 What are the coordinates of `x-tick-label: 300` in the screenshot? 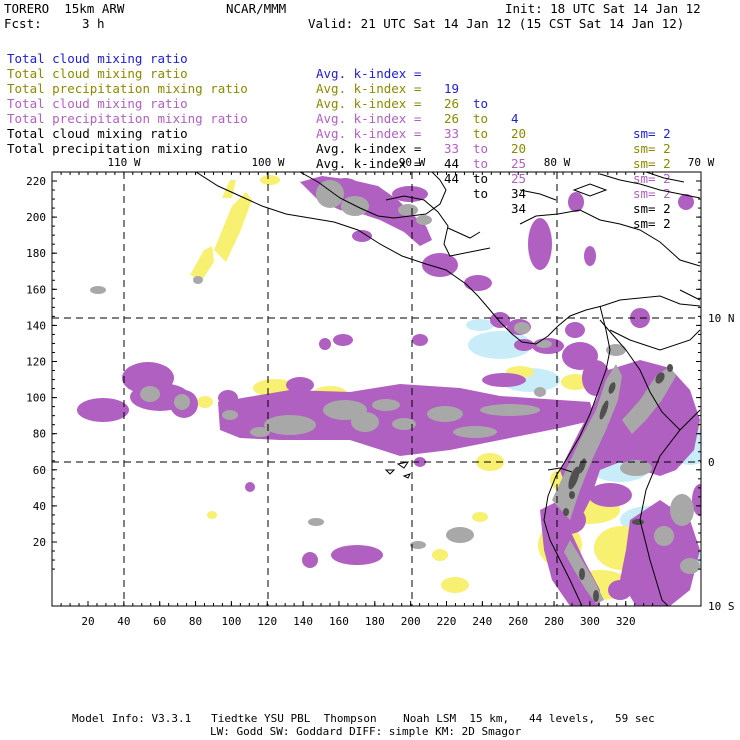 It's located at (590, 621).